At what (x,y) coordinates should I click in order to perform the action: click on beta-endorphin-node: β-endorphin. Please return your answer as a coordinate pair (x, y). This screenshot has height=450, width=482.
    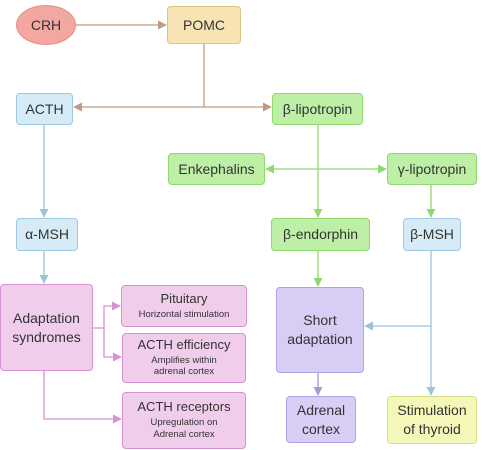
    Looking at the image, I should click on (320, 234).